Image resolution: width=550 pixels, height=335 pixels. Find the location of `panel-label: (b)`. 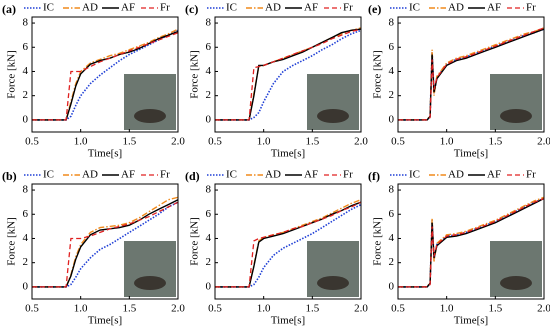

panel-label: (b) is located at coordinates (9, 176).